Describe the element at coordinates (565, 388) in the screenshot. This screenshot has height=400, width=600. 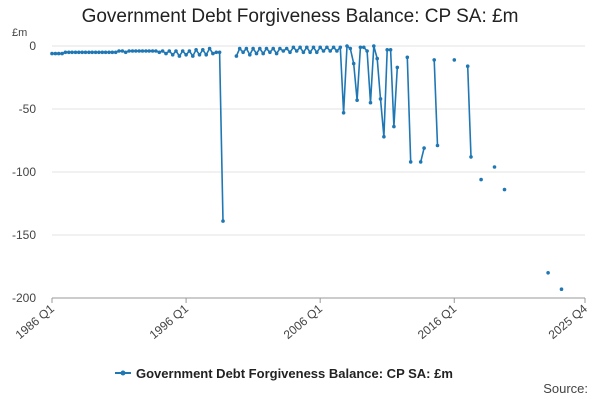
I see `source-label: Source:` at that location.